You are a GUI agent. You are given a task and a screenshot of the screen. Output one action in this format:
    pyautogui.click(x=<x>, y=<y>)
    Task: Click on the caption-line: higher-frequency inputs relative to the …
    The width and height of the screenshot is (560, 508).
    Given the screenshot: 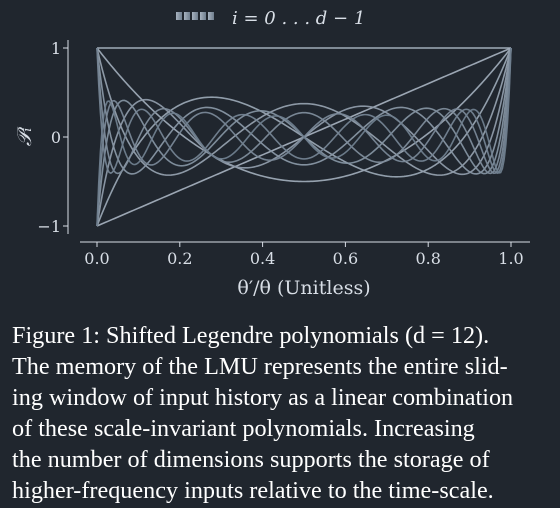 What is the action you would take?
    pyautogui.click(x=253, y=490)
    